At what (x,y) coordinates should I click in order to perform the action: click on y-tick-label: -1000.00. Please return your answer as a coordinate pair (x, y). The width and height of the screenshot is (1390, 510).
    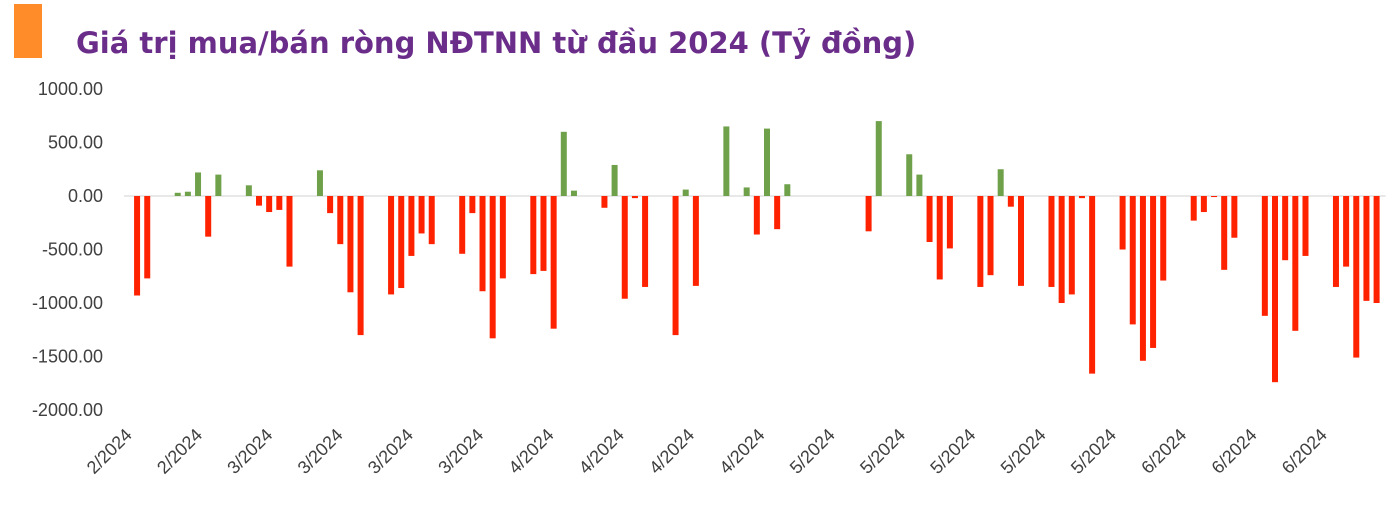
    Looking at the image, I should click on (67, 303).